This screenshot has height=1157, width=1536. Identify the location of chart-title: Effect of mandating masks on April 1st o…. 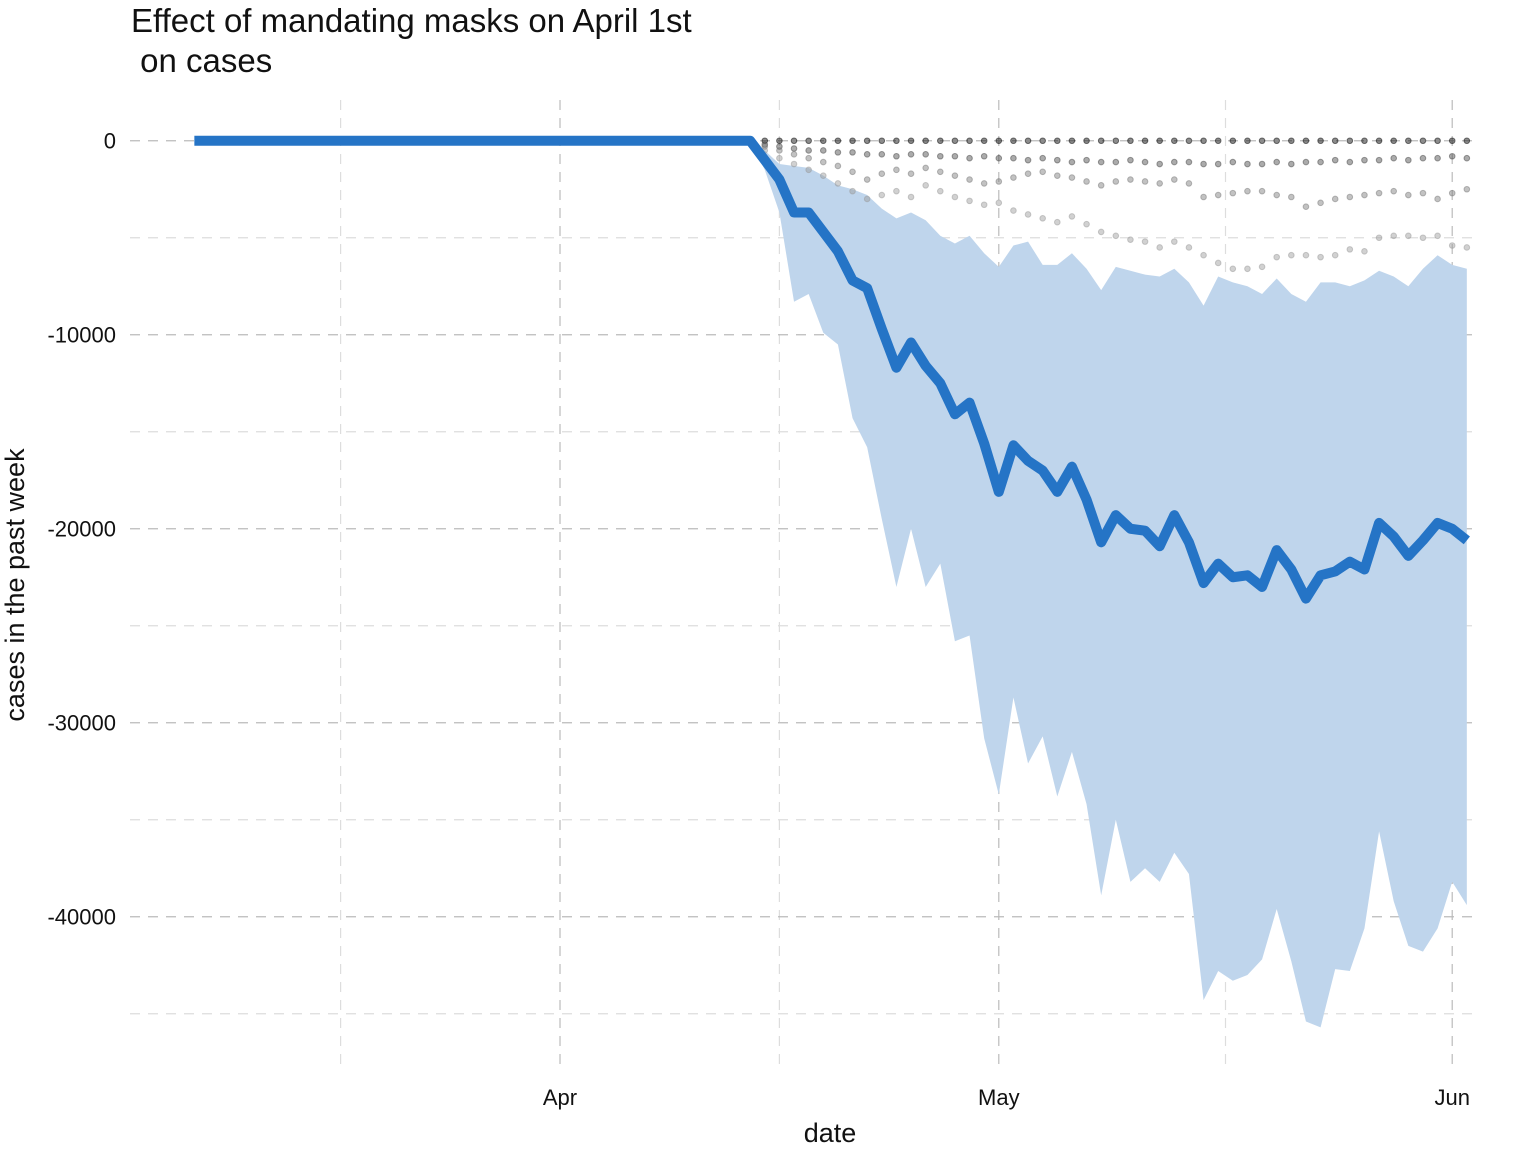
(411, 40).